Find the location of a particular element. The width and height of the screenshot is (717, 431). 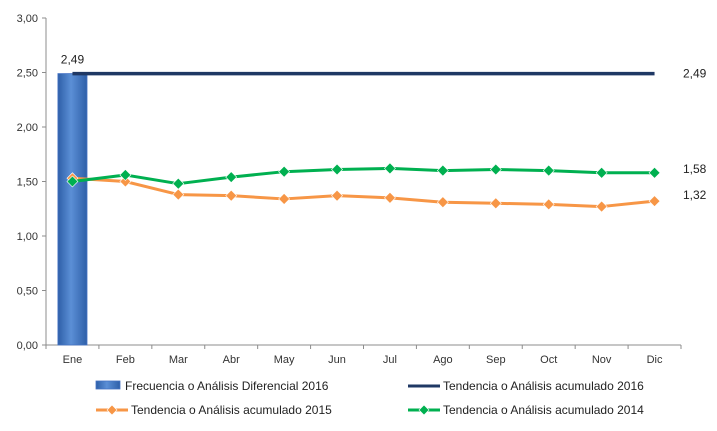

point-2015-feb is located at coordinates (125, 181).